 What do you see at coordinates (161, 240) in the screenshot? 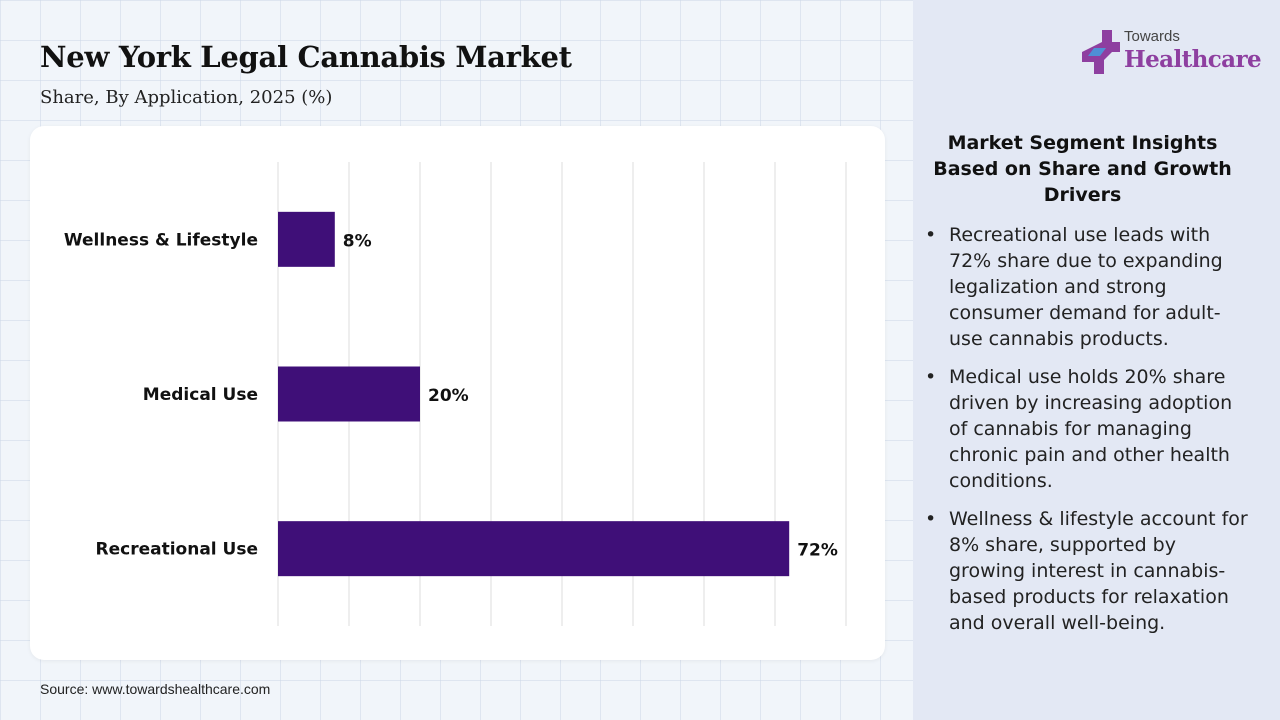
I see `category-label: Wellness & Lifestyle` at bounding box center [161, 240].